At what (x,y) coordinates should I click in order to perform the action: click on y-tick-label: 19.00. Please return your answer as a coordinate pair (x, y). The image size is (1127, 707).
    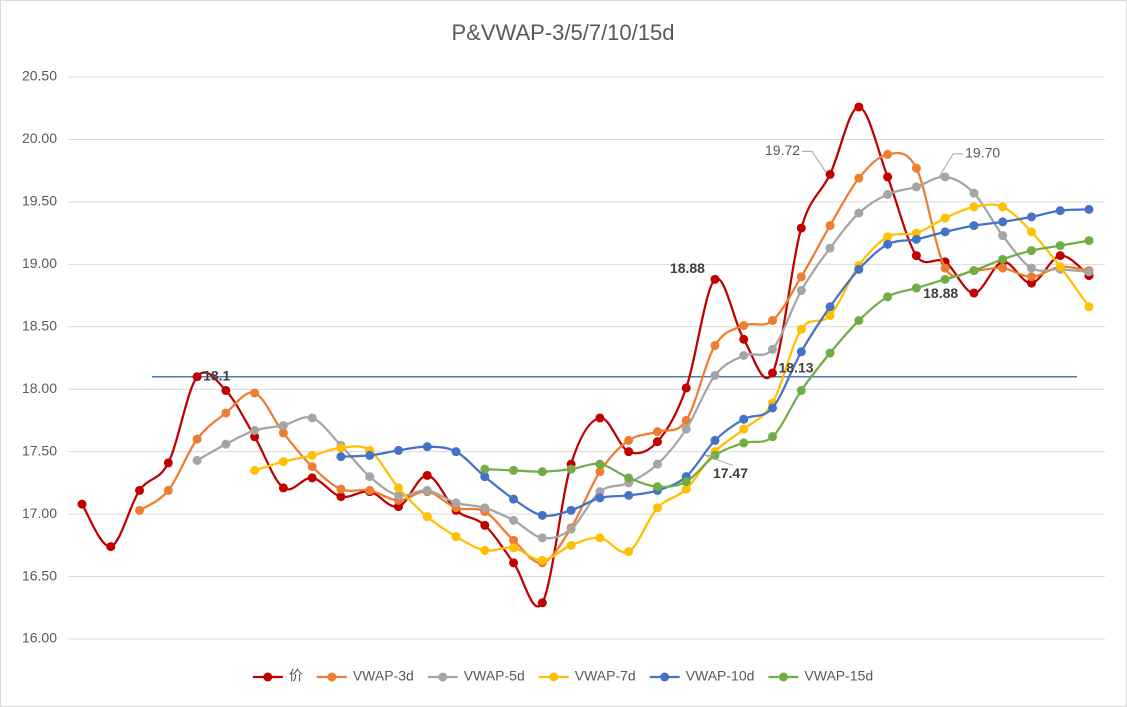
    Looking at the image, I should click on (39, 263).